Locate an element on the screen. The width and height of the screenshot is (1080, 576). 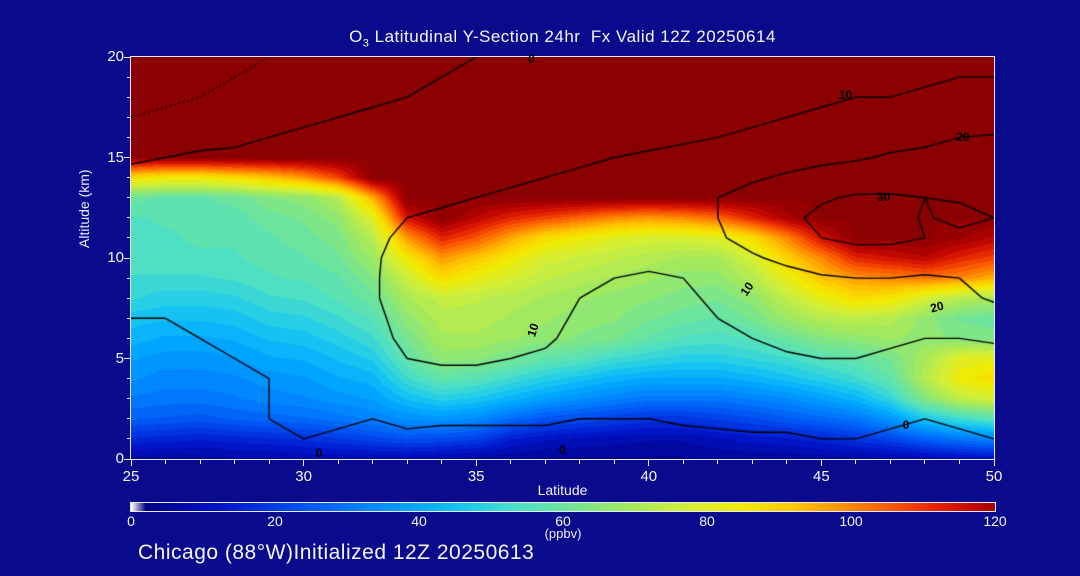
y-tick-label: 5 is located at coordinates (119, 358).